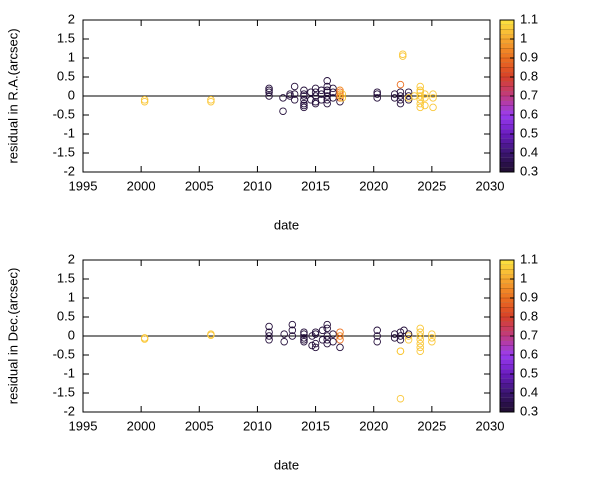  Describe the element at coordinates (83, 185) in the screenshot. I see `x-tick-label: 1995` at that location.